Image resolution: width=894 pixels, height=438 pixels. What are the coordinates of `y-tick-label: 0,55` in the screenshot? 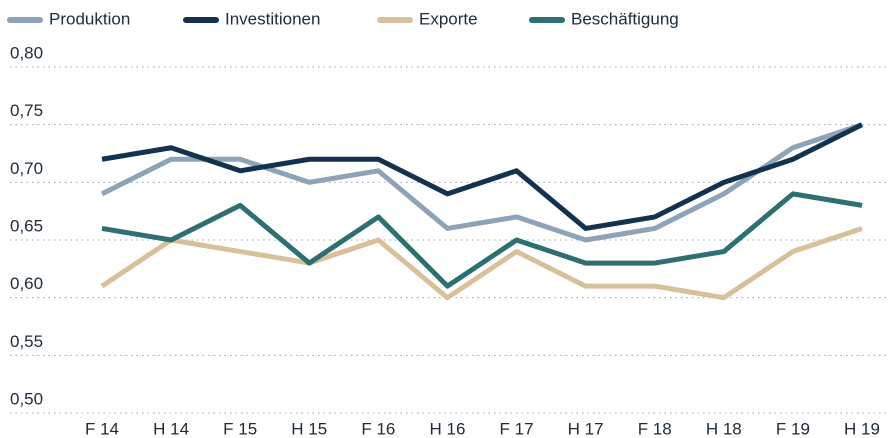 It's located at (26, 341).